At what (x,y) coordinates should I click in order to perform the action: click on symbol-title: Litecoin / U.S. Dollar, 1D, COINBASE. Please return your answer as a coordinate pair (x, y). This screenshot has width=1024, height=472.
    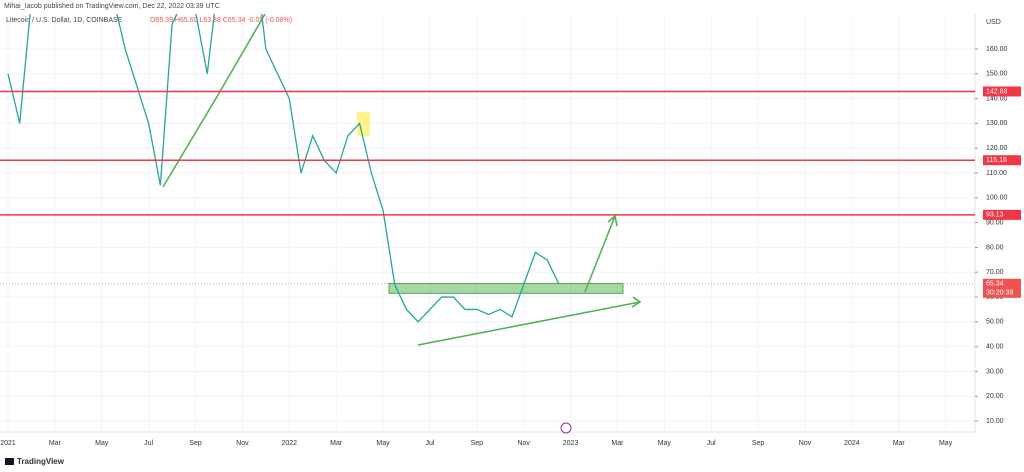
    Looking at the image, I should click on (64, 20).